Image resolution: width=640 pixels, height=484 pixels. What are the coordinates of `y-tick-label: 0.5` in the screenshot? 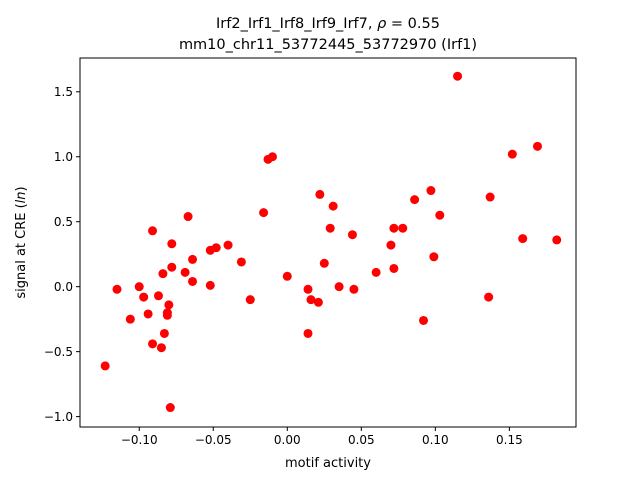 It's located at (63, 222).